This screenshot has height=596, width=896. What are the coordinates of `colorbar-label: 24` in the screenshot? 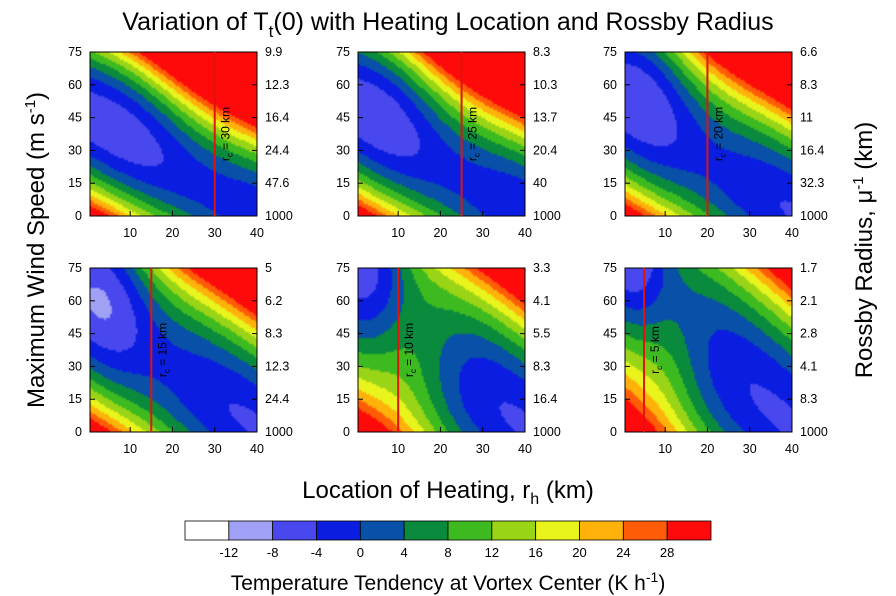 It's located at (623, 552).